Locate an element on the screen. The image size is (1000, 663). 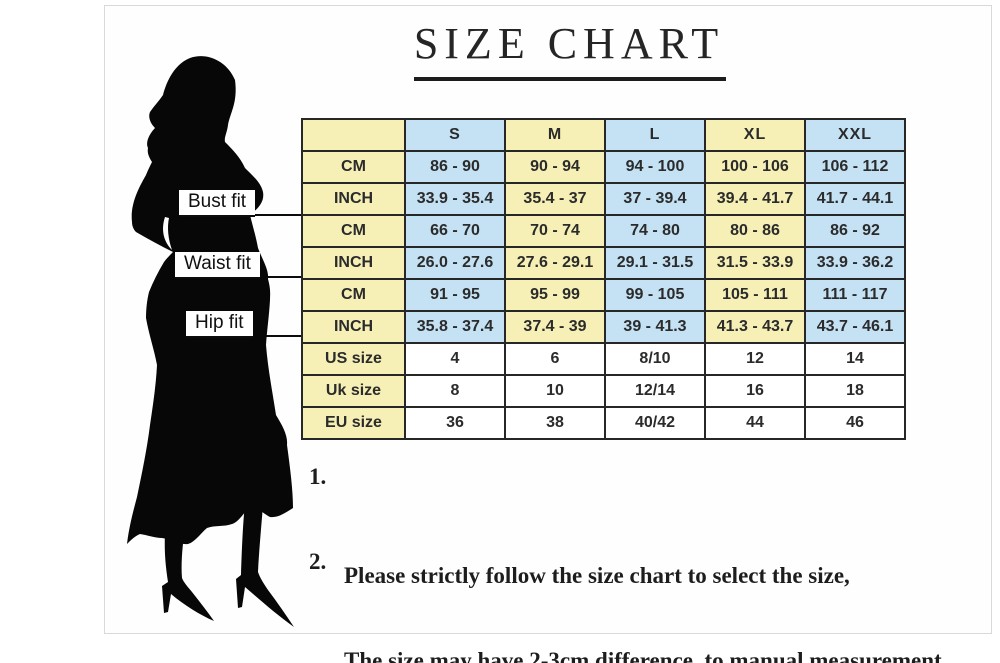
table-row-us-size: US size 4 6 8/10 12 14 is located at coordinates (603, 359).